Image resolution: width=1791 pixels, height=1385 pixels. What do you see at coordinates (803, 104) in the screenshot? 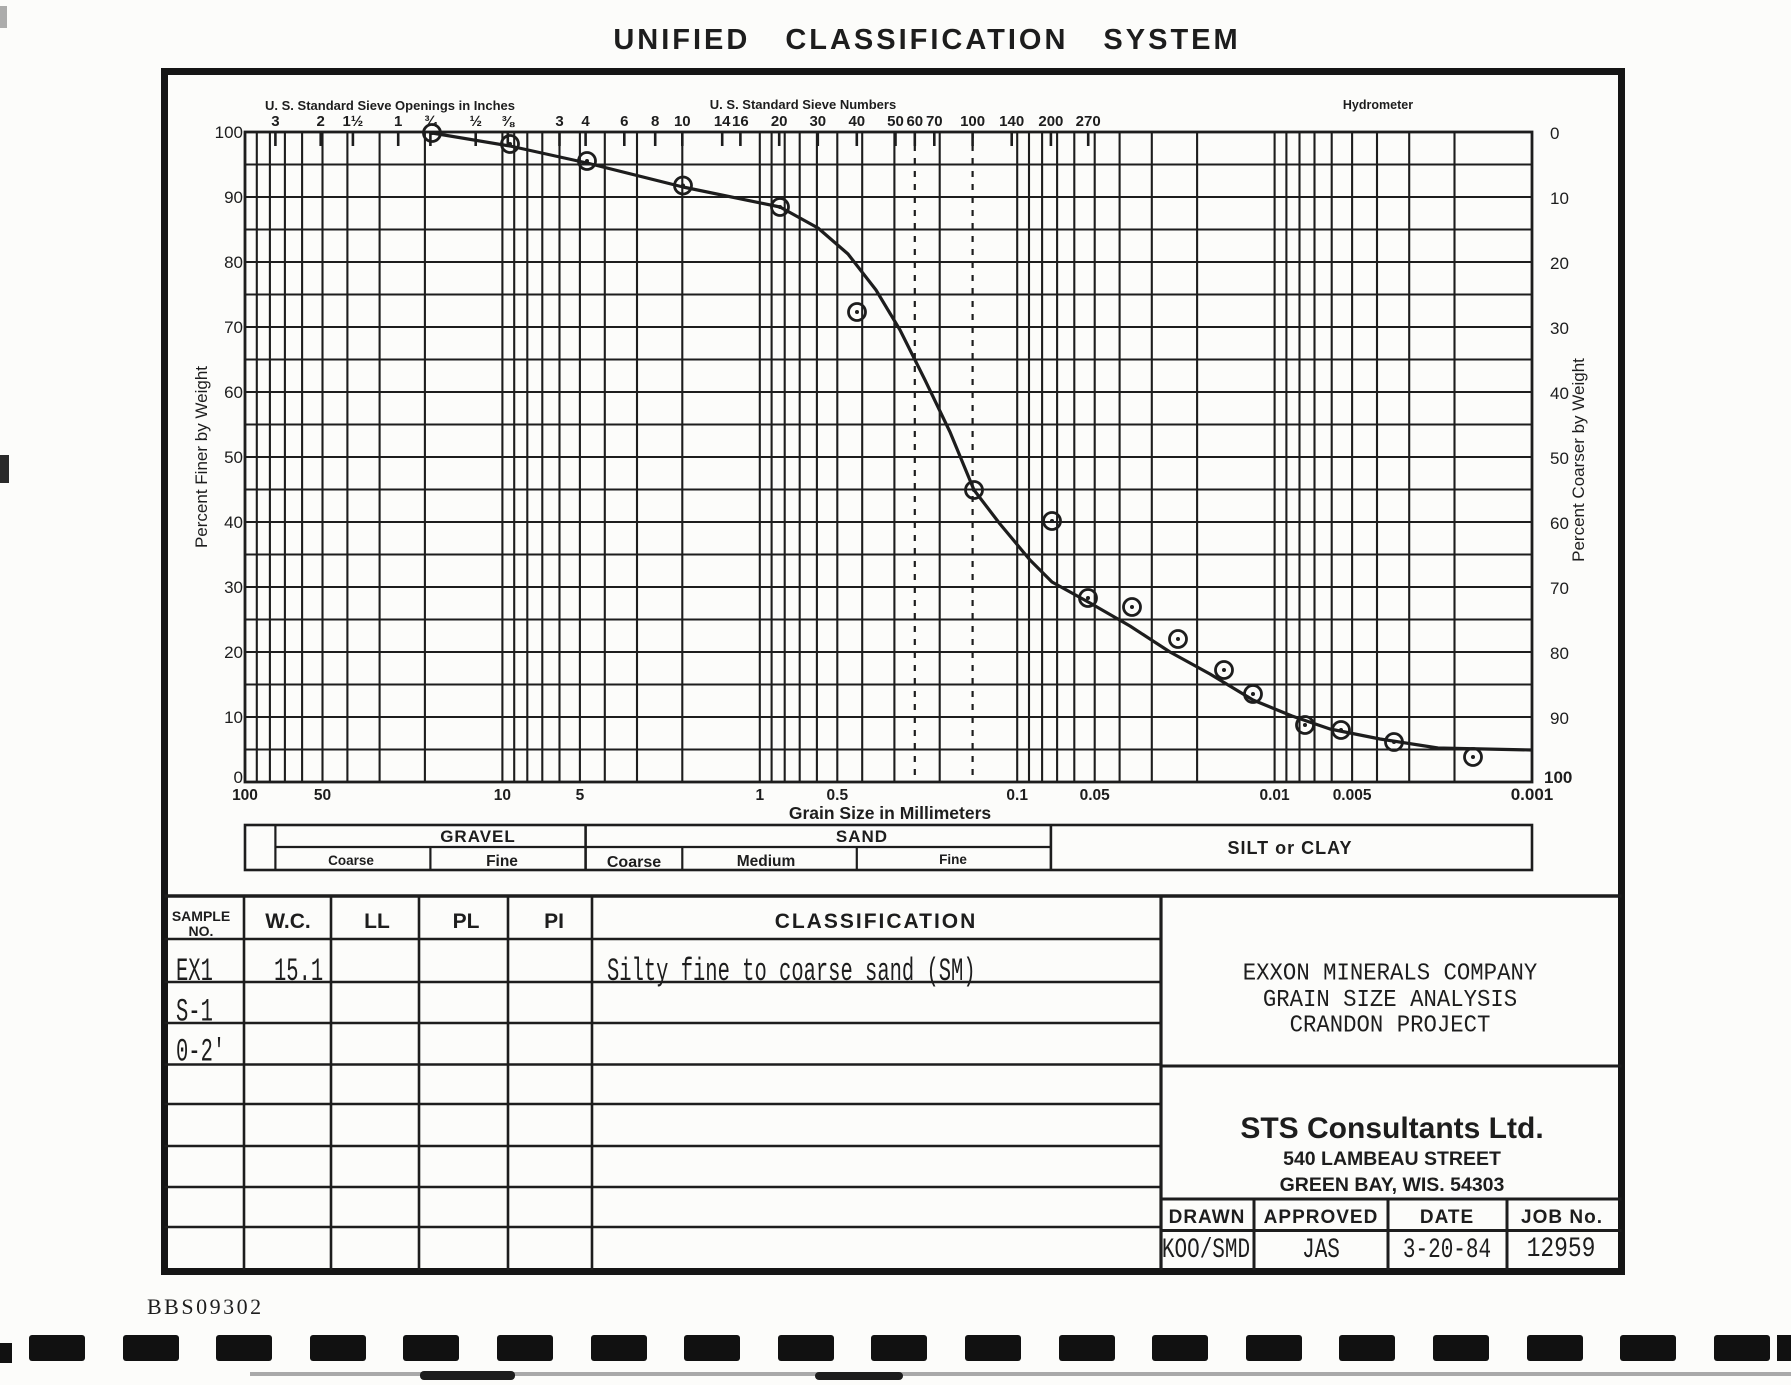
I see `svg-text: U. S. Standard Sieve Numbers` at bounding box center [803, 104].